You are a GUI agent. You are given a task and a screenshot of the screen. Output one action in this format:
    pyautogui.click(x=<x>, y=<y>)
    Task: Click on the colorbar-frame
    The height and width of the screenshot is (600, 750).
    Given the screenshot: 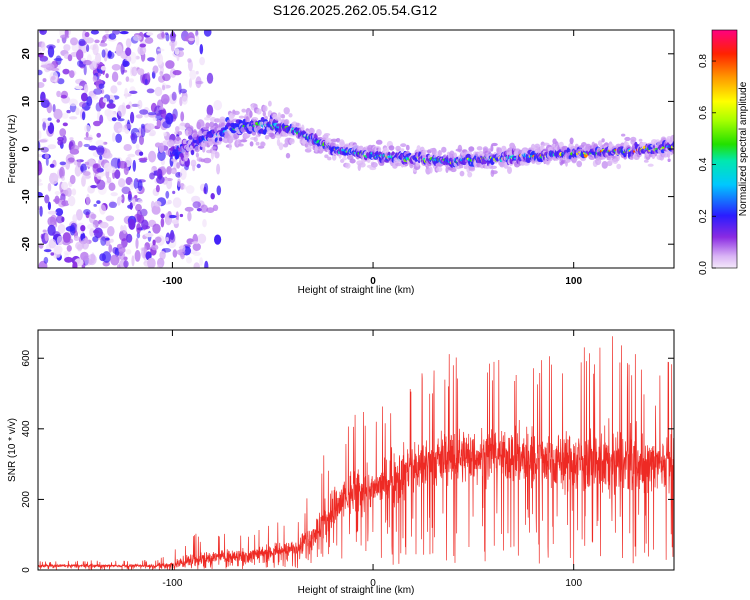 What is the action you would take?
    pyautogui.click(x=724, y=149)
    